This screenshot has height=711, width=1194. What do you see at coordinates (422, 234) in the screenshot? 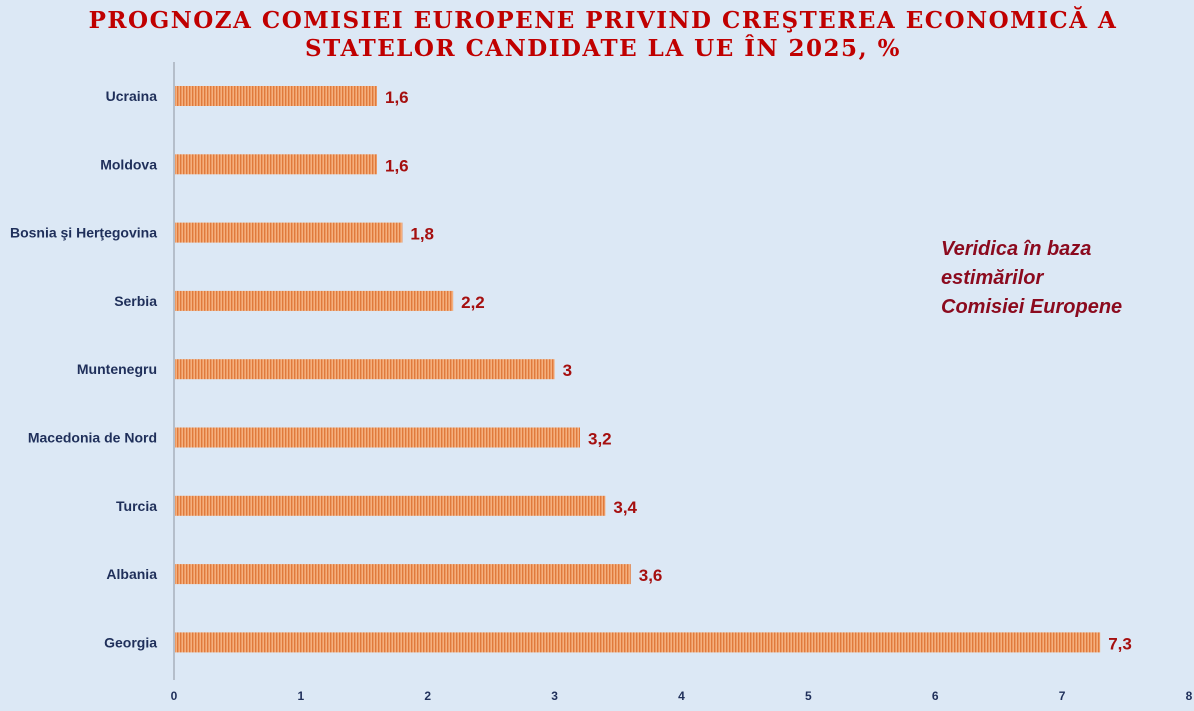
I see `value-label-bosnia-si-hertegovina: 1,8` at bounding box center [422, 234].